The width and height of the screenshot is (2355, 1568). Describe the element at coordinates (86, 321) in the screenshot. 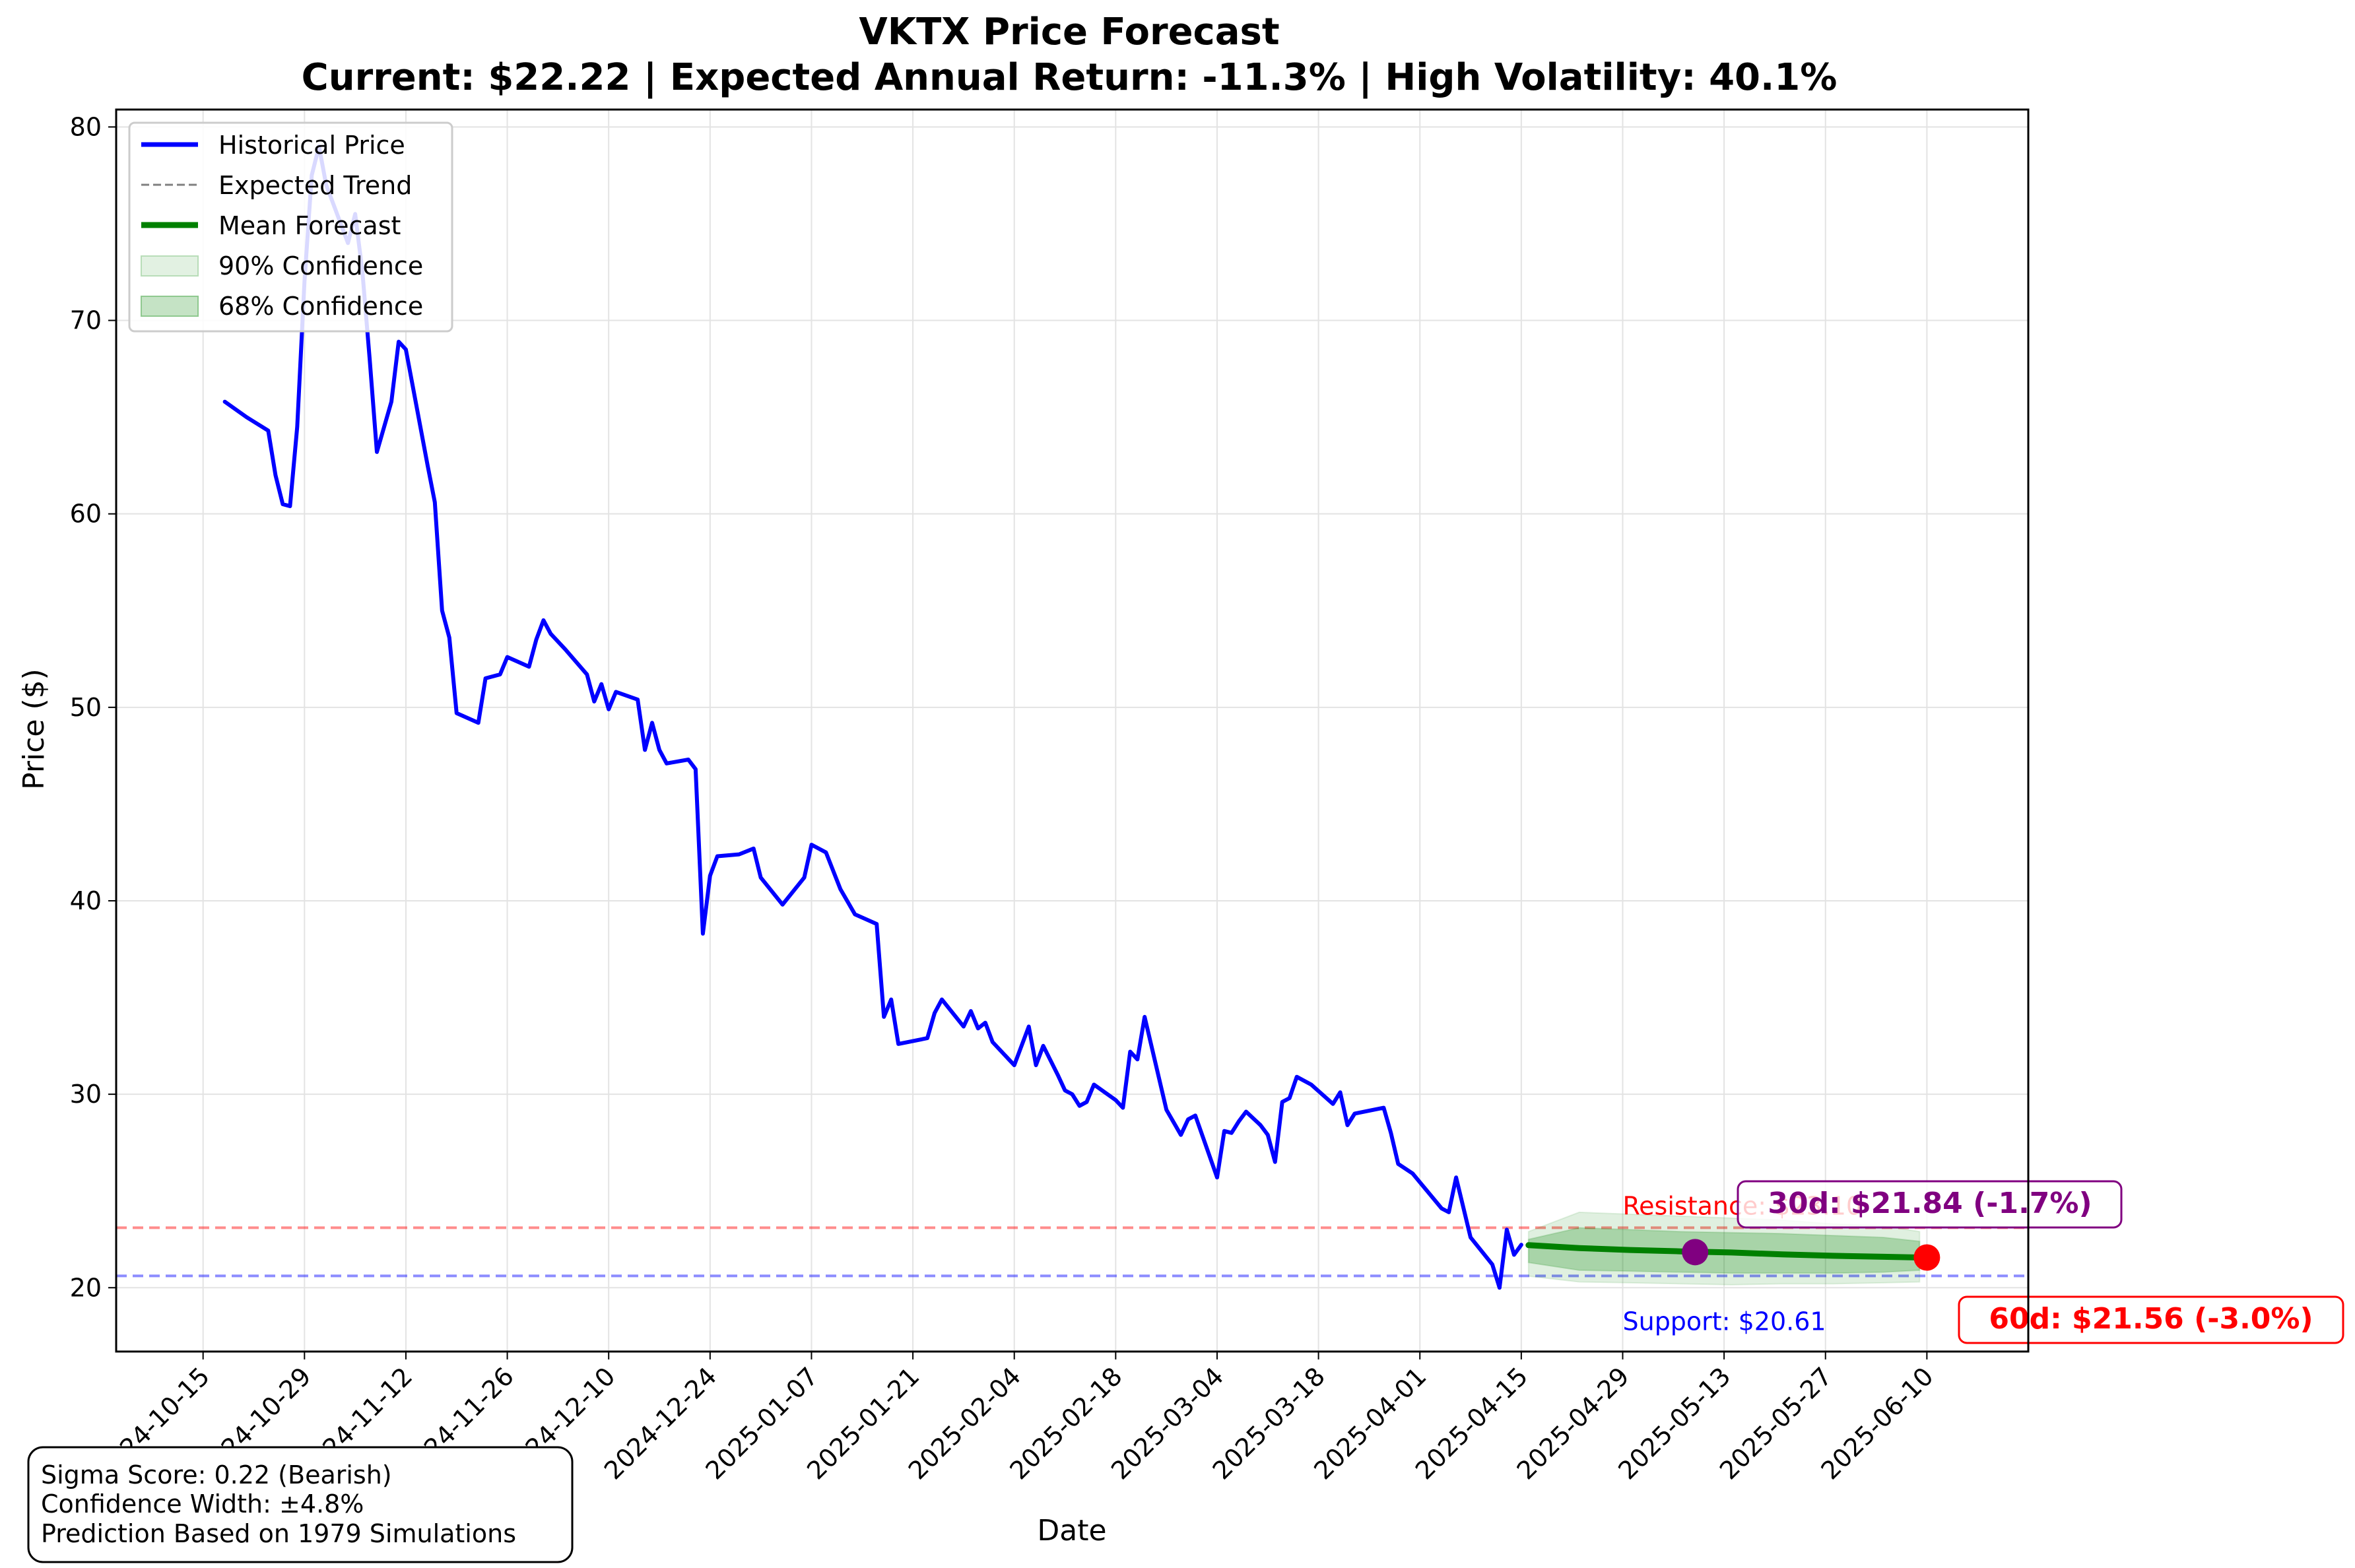

I see `y-tick-label: 70` at that location.